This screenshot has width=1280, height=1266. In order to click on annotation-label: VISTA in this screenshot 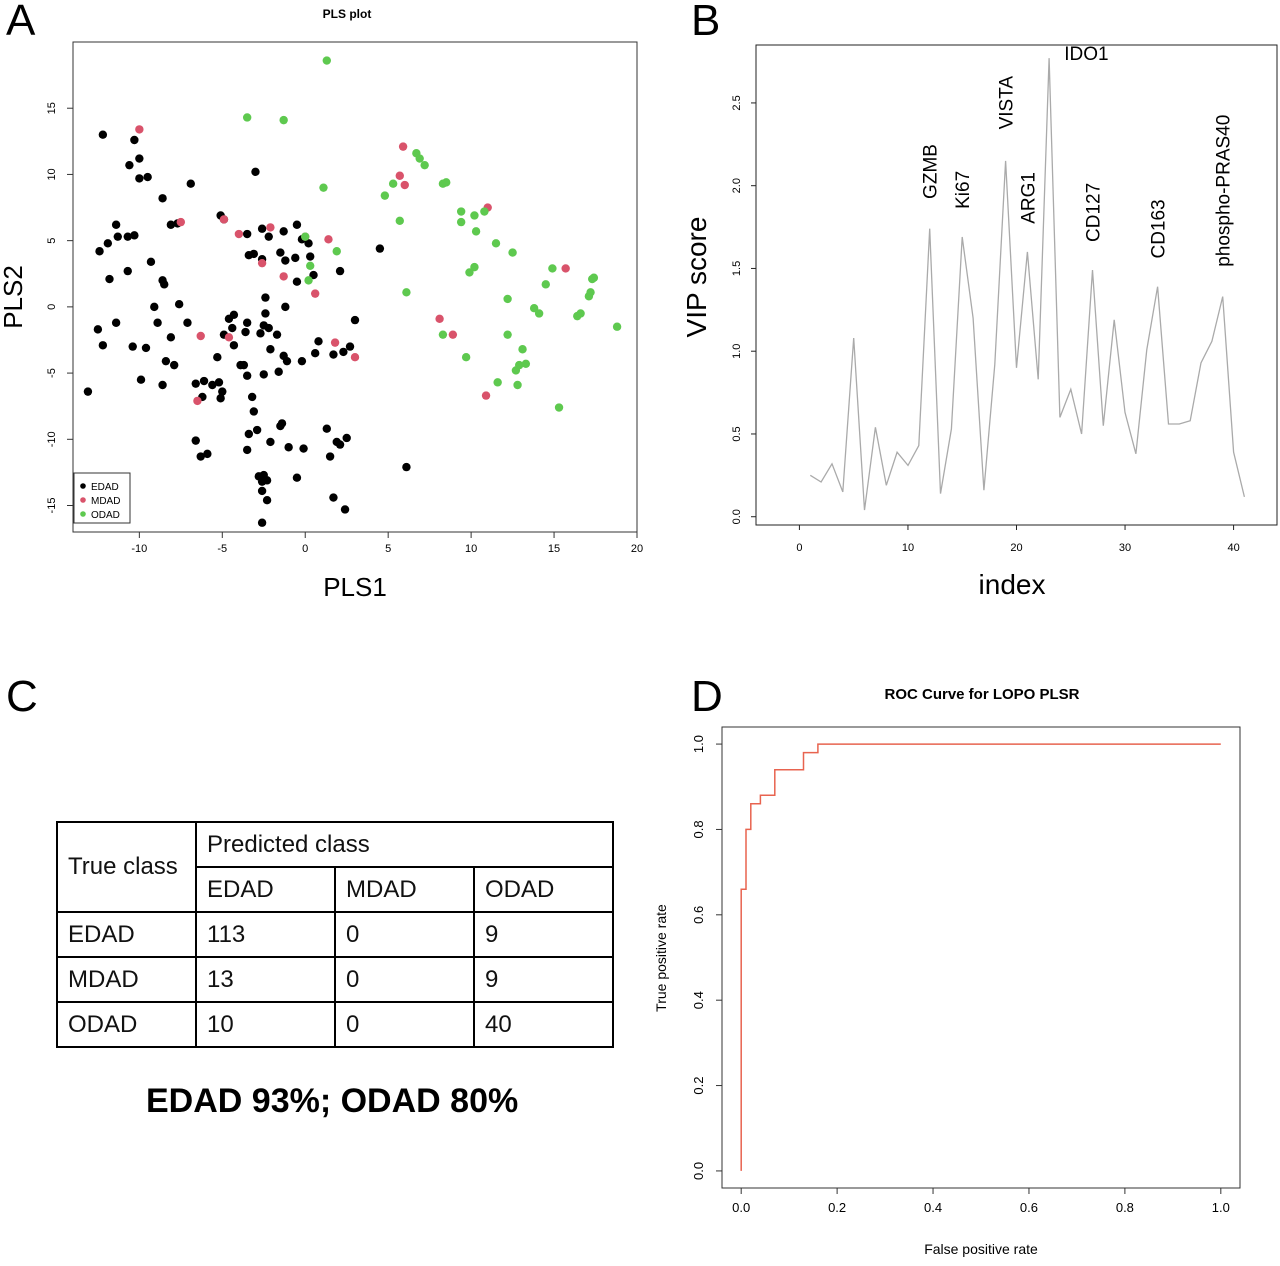, I will do `click(1007, 103)`.